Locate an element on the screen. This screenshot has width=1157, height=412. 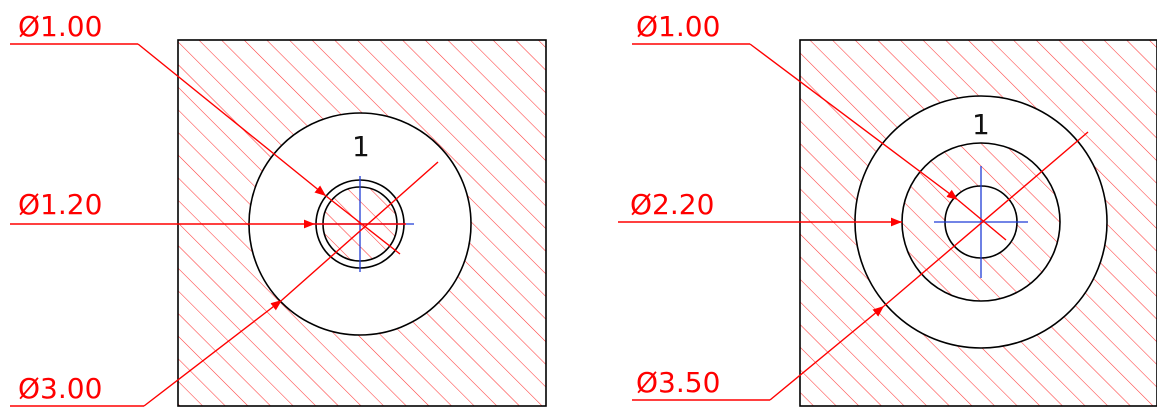
left-dim-3-text: Ø3.00 is located at coordinates (60, 388).